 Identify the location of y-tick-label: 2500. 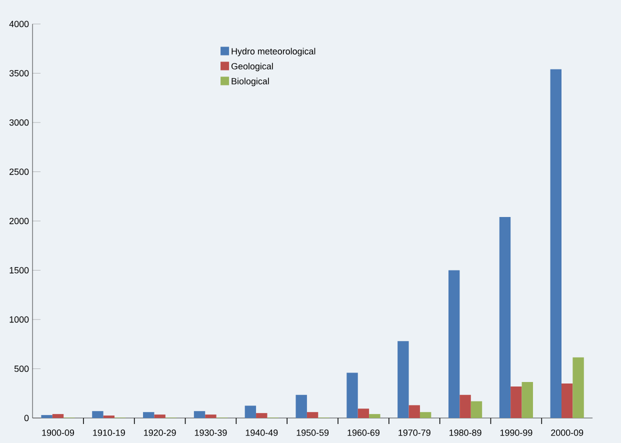
(19, 171).